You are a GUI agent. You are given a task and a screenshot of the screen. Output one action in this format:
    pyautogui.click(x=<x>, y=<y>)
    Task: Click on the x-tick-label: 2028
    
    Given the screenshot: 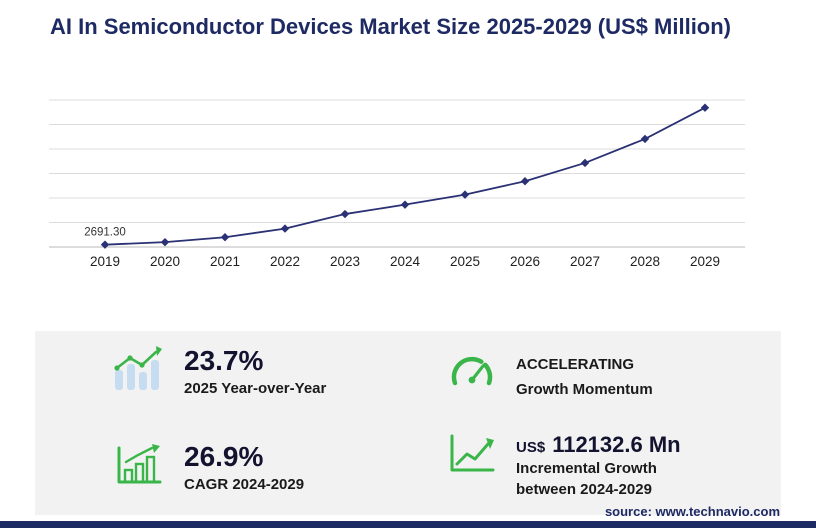 What is the action you would take?
    pyautogui.click(x=645, y=261)
    